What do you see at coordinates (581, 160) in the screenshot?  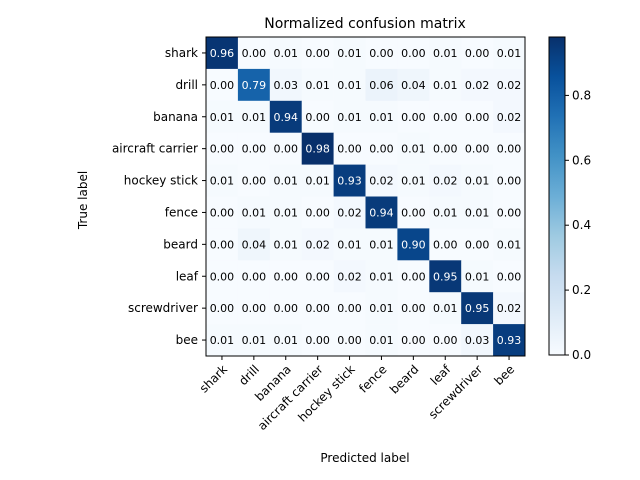 I see `colorbar-tick-label: 0.6` at bounding box center [581, 160].